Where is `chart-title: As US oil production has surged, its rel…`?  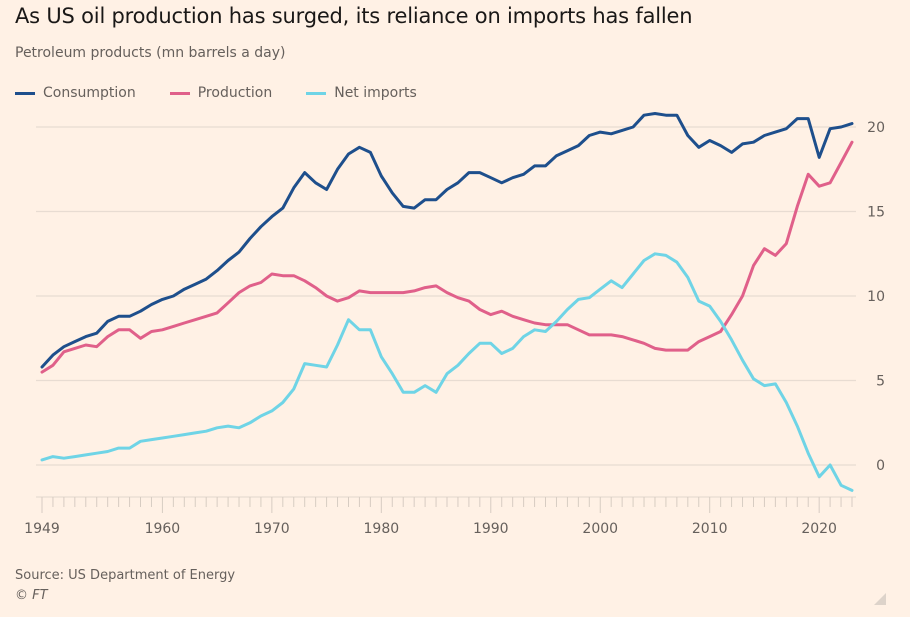
chart-title: As US oil production has surged, its rel… is located at coordinates (354, 16).